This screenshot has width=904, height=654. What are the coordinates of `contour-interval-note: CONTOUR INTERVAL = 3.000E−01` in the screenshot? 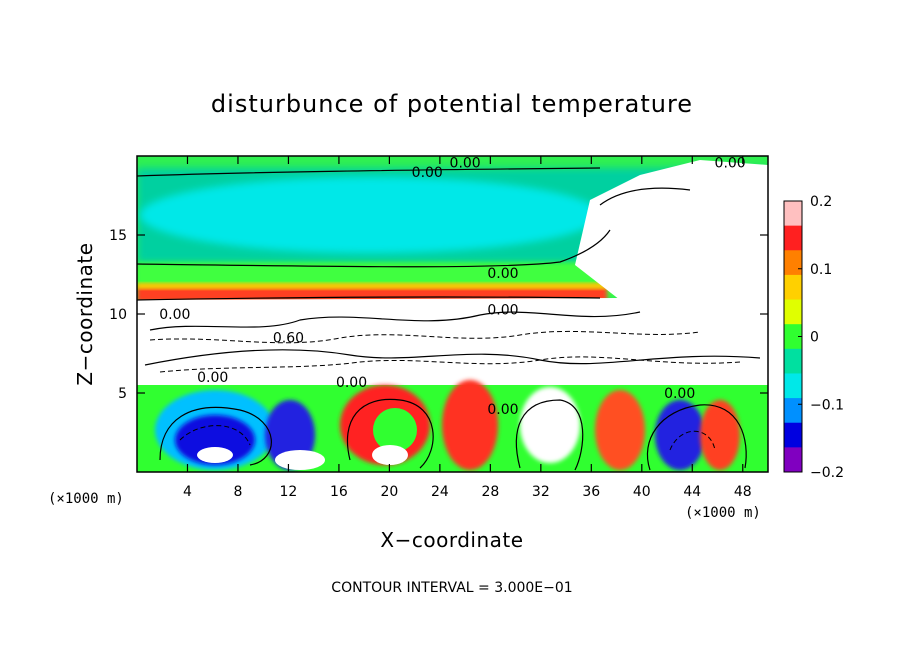 It's located at (451, 588).